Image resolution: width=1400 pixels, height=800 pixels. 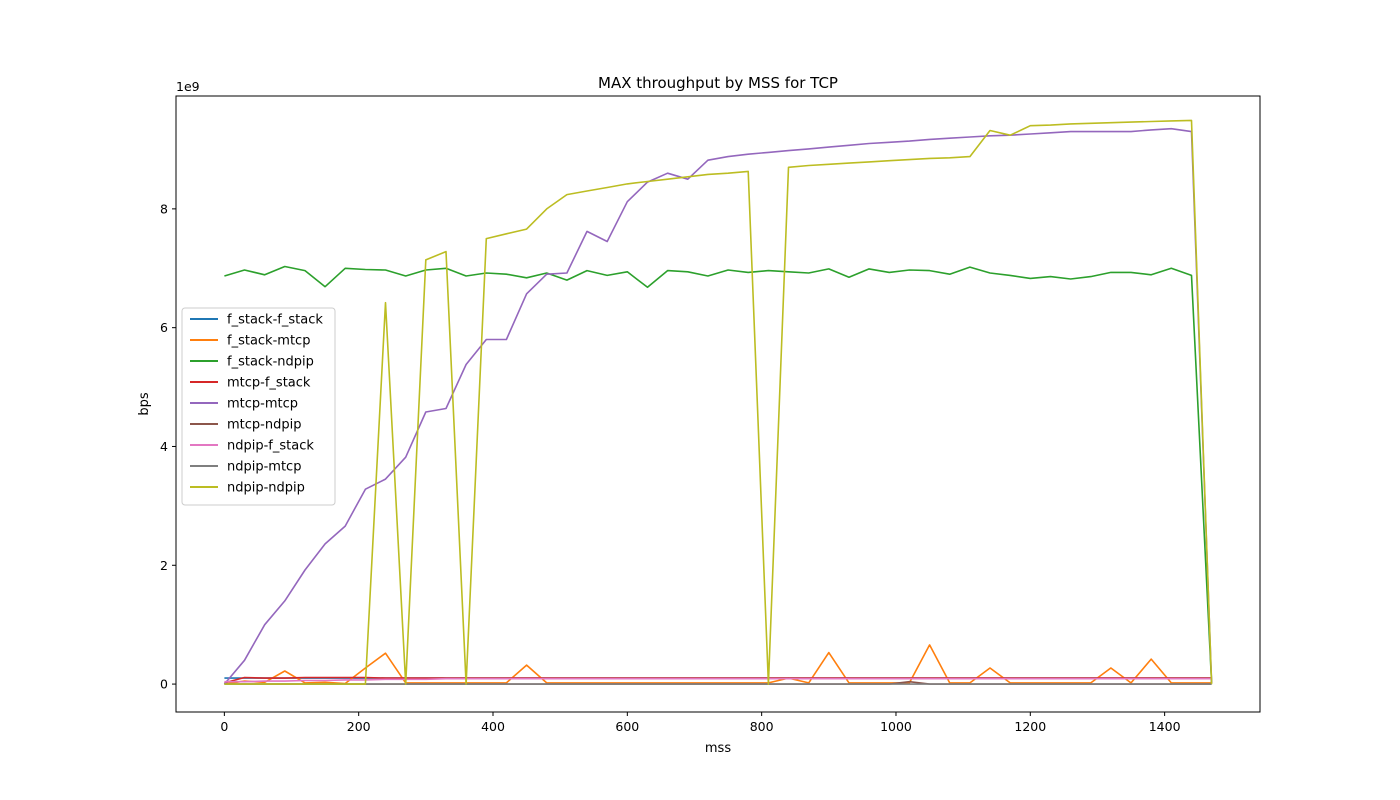 I want to click on chart-title: MAX throughput by MSS for TCP, so click(x=718, y=83).